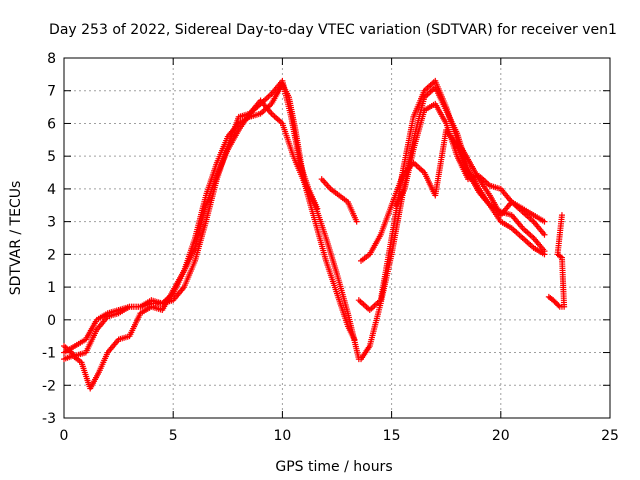  What do you see at coordinates (16, 238) in the screenshot?
I see `y-axis-title: SDTVAR / TECUs` at bounding box center [16, 238].